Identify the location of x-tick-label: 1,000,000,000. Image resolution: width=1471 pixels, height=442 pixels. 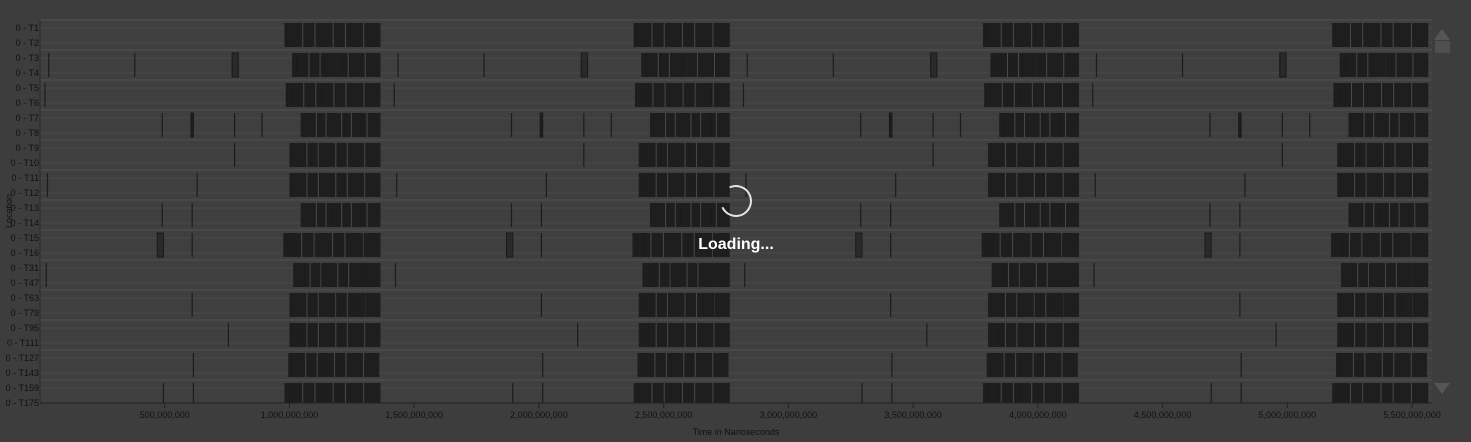
(290, 415).